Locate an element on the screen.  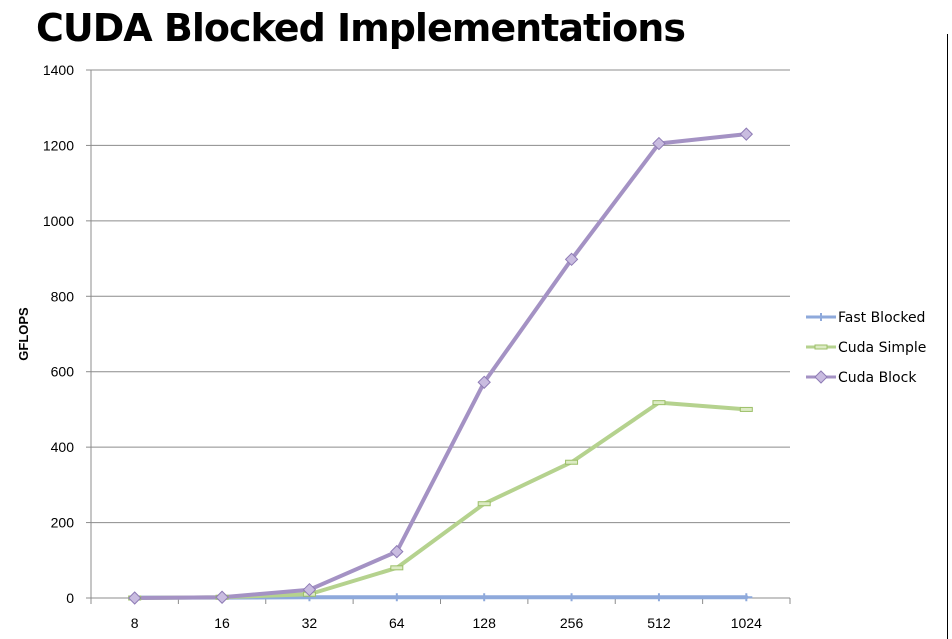
x-tick-label: 64 is located at coordinates (397, 623).